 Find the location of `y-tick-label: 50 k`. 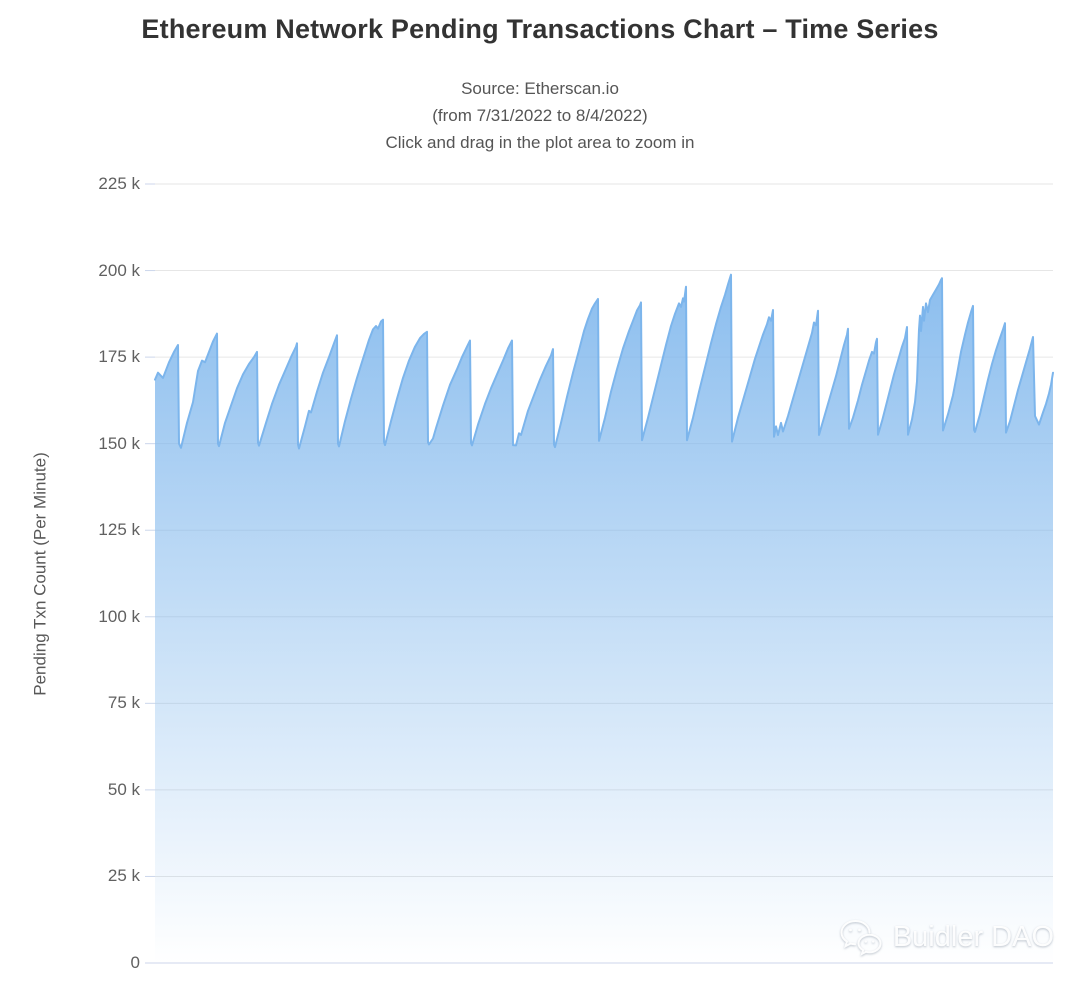

y-tick-label: 50 k is located at coordinates (123, 789).